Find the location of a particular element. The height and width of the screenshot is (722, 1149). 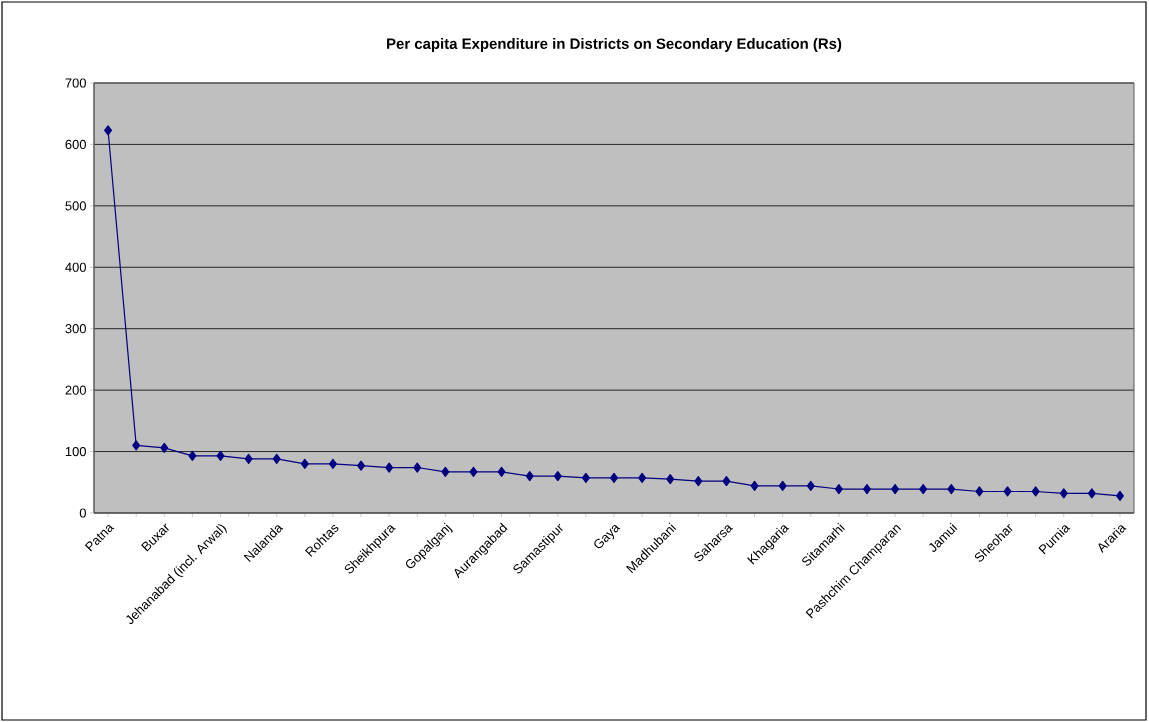

chart-title: Per capita Expenditure in Districts on Secondary Education (Rs) is located at coordinates (614, 45).